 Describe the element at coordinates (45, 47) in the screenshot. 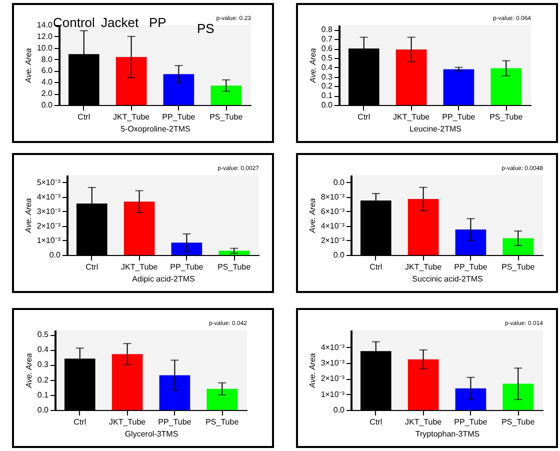

I see `y-tick-label: 10.0` at that location.